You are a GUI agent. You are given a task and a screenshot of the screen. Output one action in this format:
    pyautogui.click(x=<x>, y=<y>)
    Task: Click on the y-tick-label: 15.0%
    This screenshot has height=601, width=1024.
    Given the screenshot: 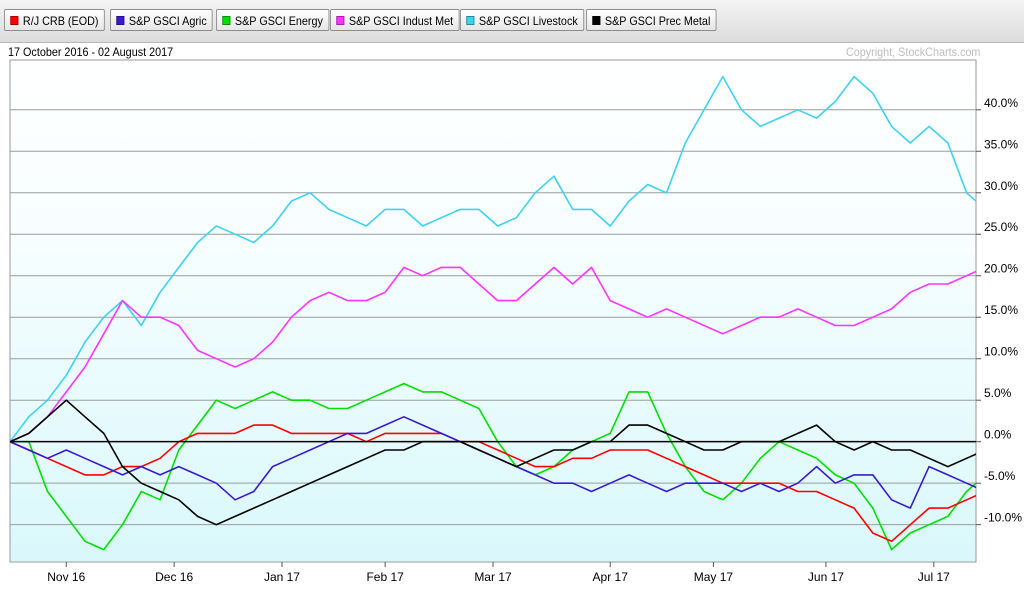 What is the action you would take?
    pyautogui.click(x=1001, y=310)
    